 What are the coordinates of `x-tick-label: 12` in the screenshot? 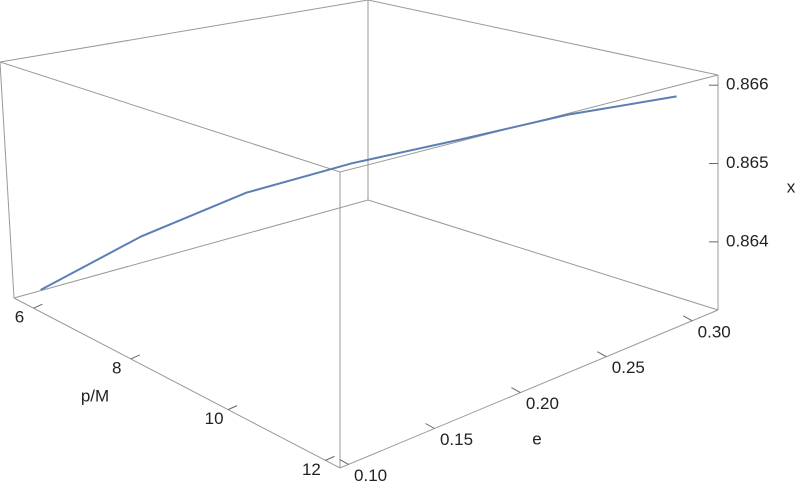 It's located at (311, 469).